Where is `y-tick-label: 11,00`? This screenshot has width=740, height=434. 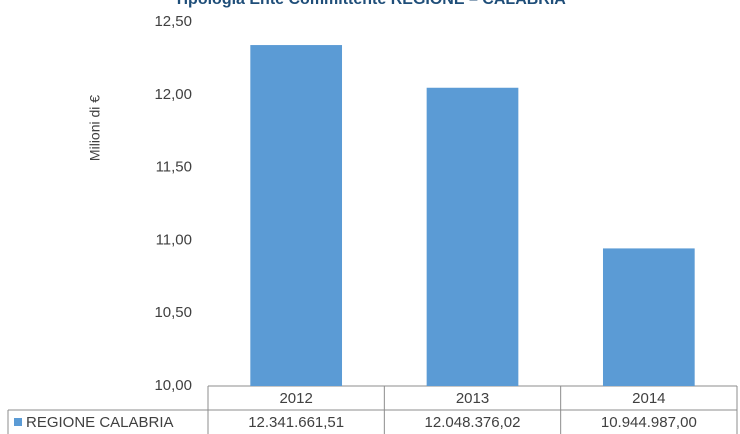
y-tick-label: 11,00 is located at coordinates (174, 239).